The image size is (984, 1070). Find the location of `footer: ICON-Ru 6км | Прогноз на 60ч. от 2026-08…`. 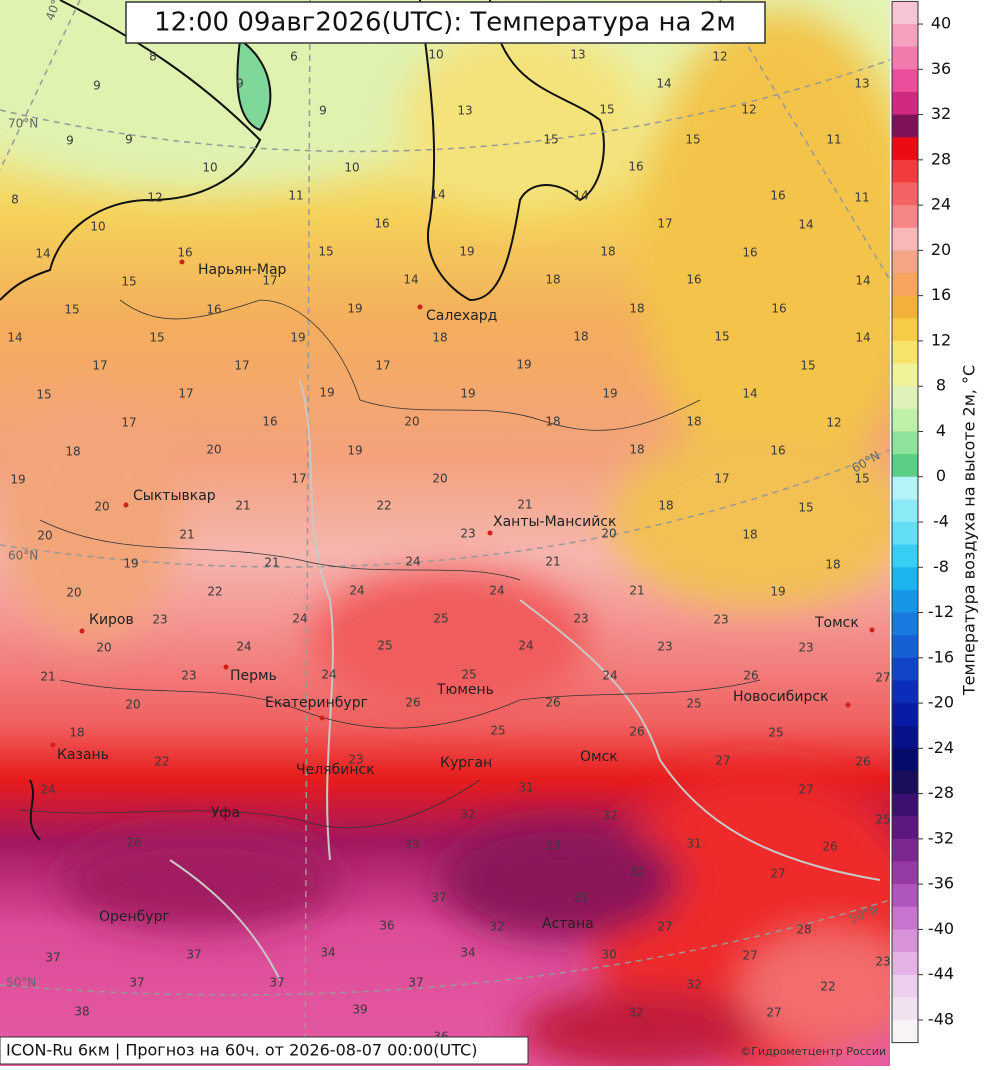

footer: ICON-Ru 6км | Прогноз на 60ч. от 2026-08… is located at coordinates (241, 1050).